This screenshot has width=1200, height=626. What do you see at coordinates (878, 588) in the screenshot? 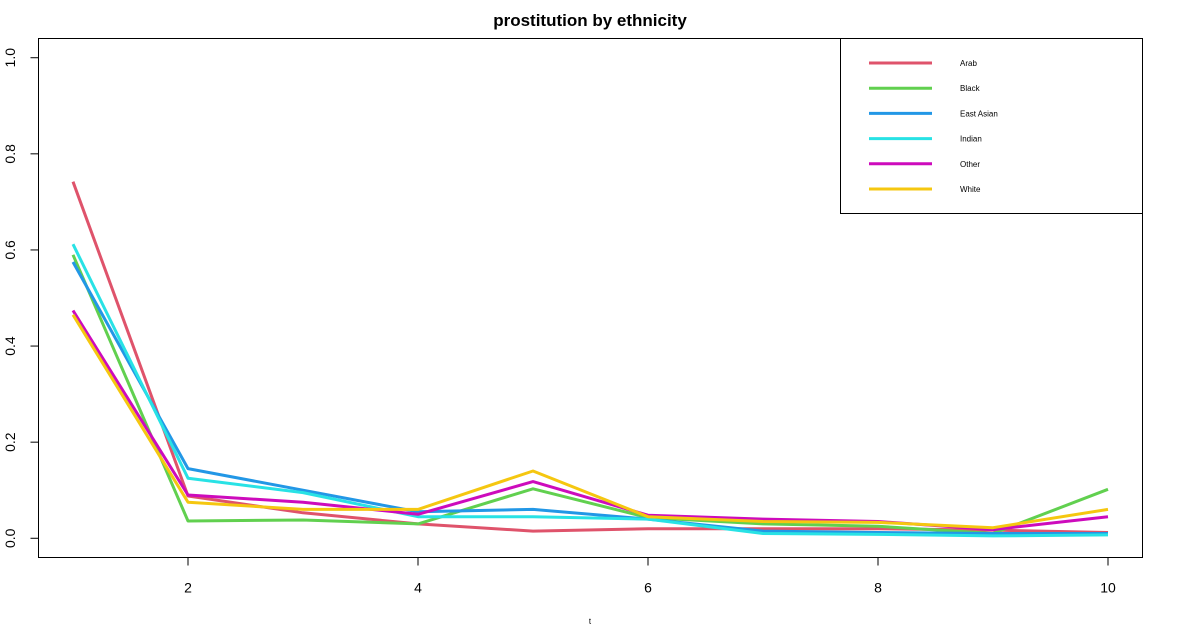
I see `x-tick-label: 8` at bounding box center [878, 588].